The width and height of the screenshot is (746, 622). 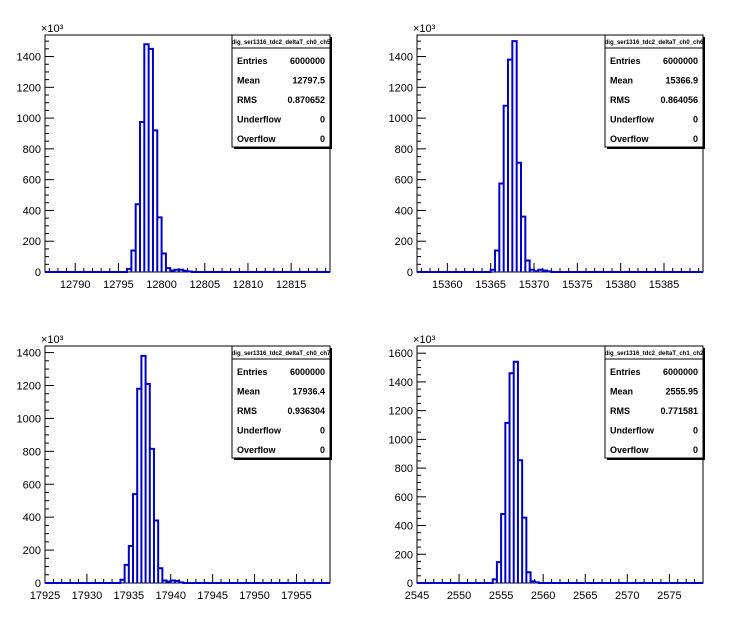 I want to click on stats-row-value: 12797.5, so click(x=308, y=81).